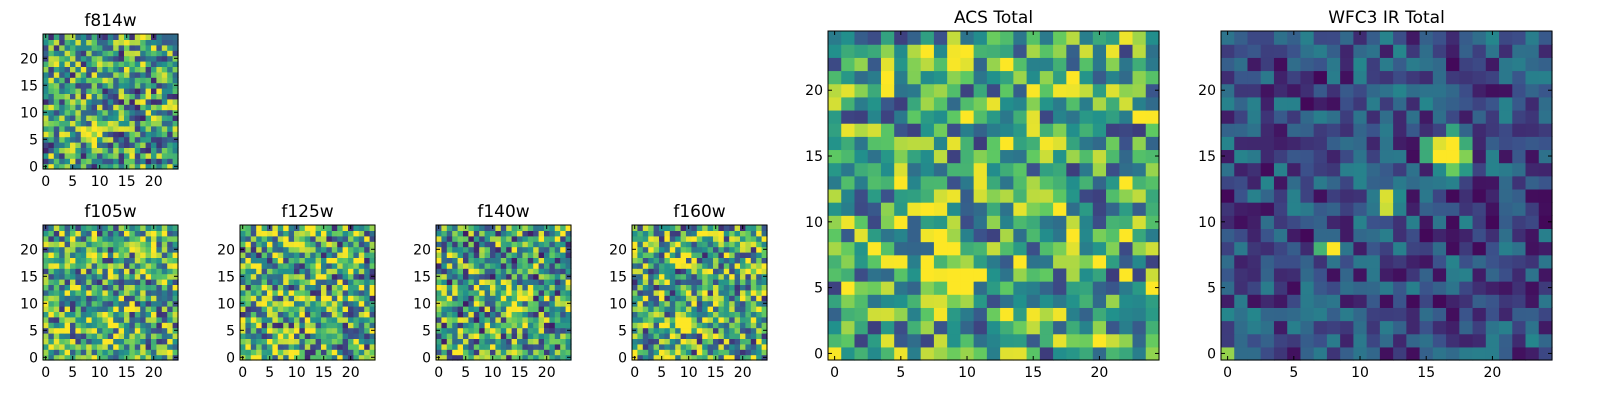  Describe the element at coordinates (1207, 223) in the screenshot. I see `y-tick-label: 10` at that location.